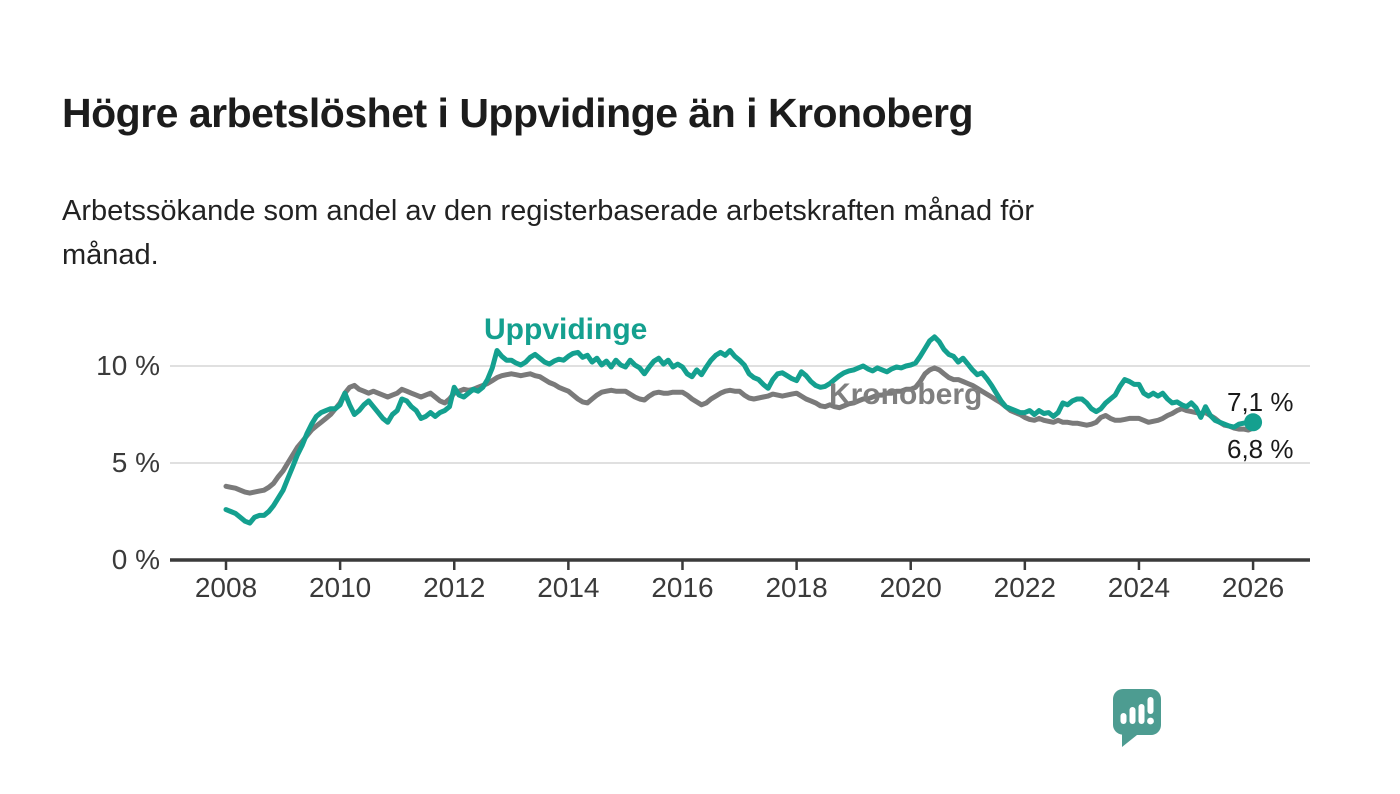  What do you see at coordinates (566, 329) in the screenshot?
I see `series-label-uppvidinge: Uppvidinge` at bounding box center [566, 329].